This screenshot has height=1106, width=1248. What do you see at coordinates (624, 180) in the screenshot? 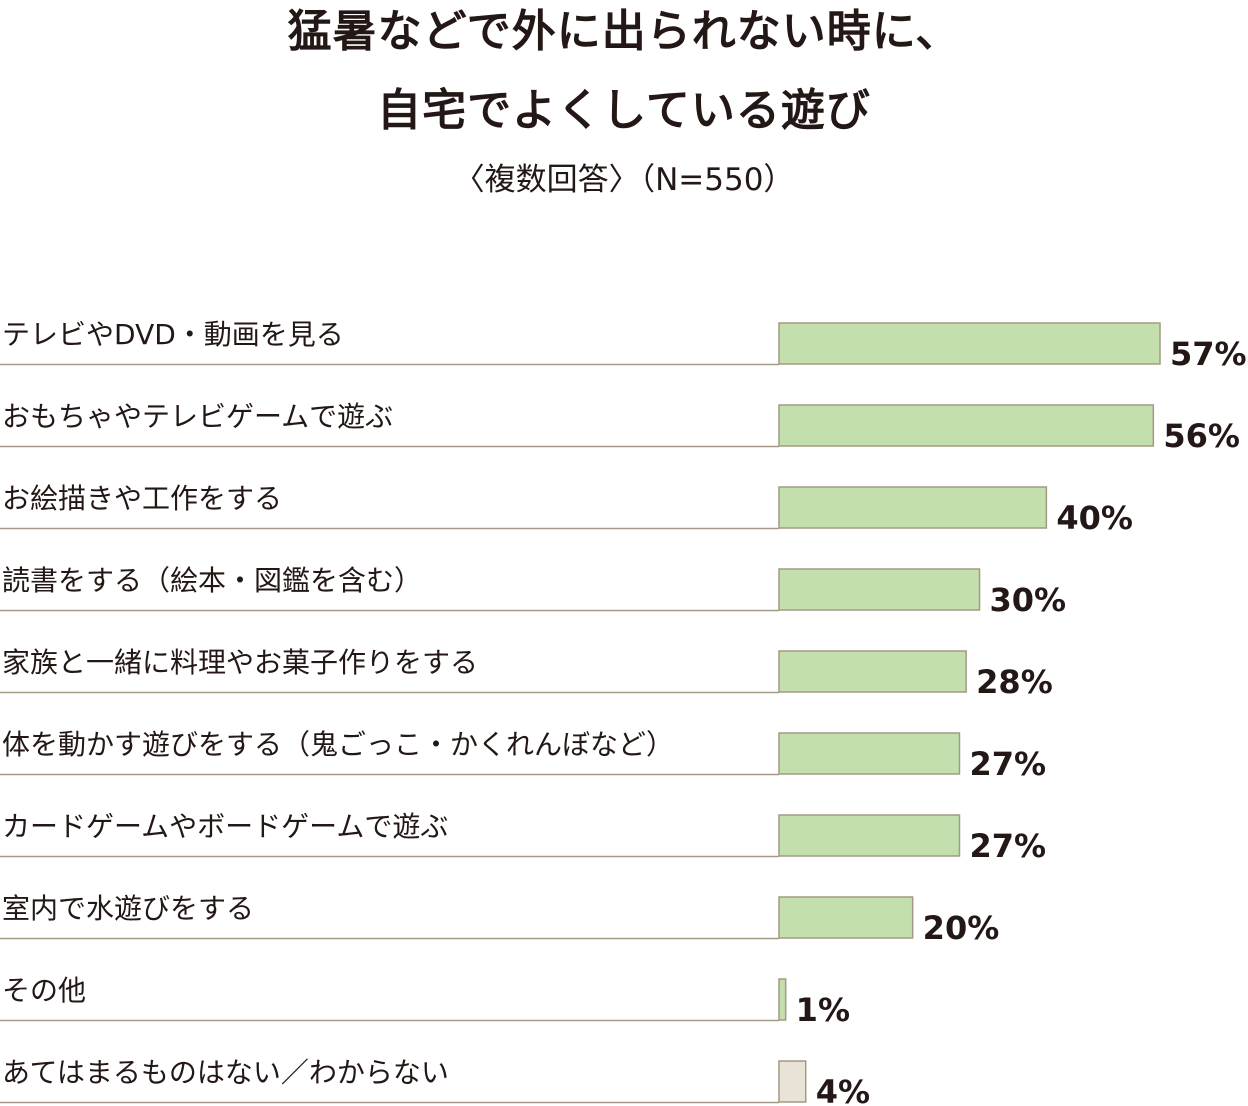
I see `chart-subtitle: 〈複数回答〉（N=550）` at bounding box center [624, 180].